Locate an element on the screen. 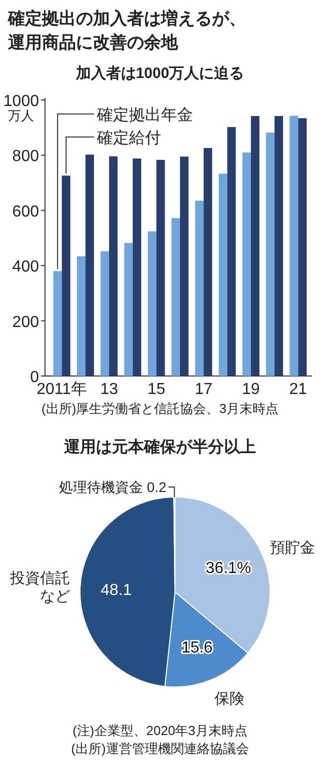  text: (出所)運営管理機関連絡協議会 is located at coordinates (160, 748).